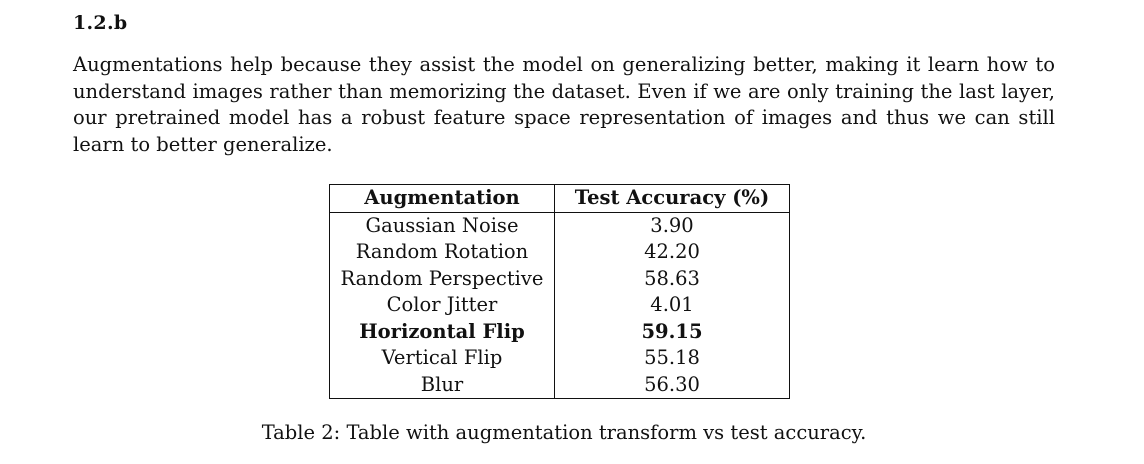 This screenshot has width=1144, height=464. I want to click on table-row-best: Horizontal Flip 59.15, so click(559, 331).